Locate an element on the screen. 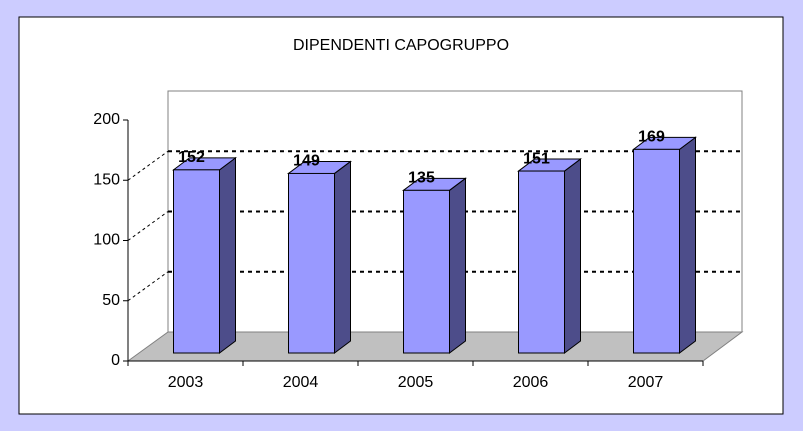 This screenshot has height=431, width=803. value-label: 149 is located at coordinates (306, 161).